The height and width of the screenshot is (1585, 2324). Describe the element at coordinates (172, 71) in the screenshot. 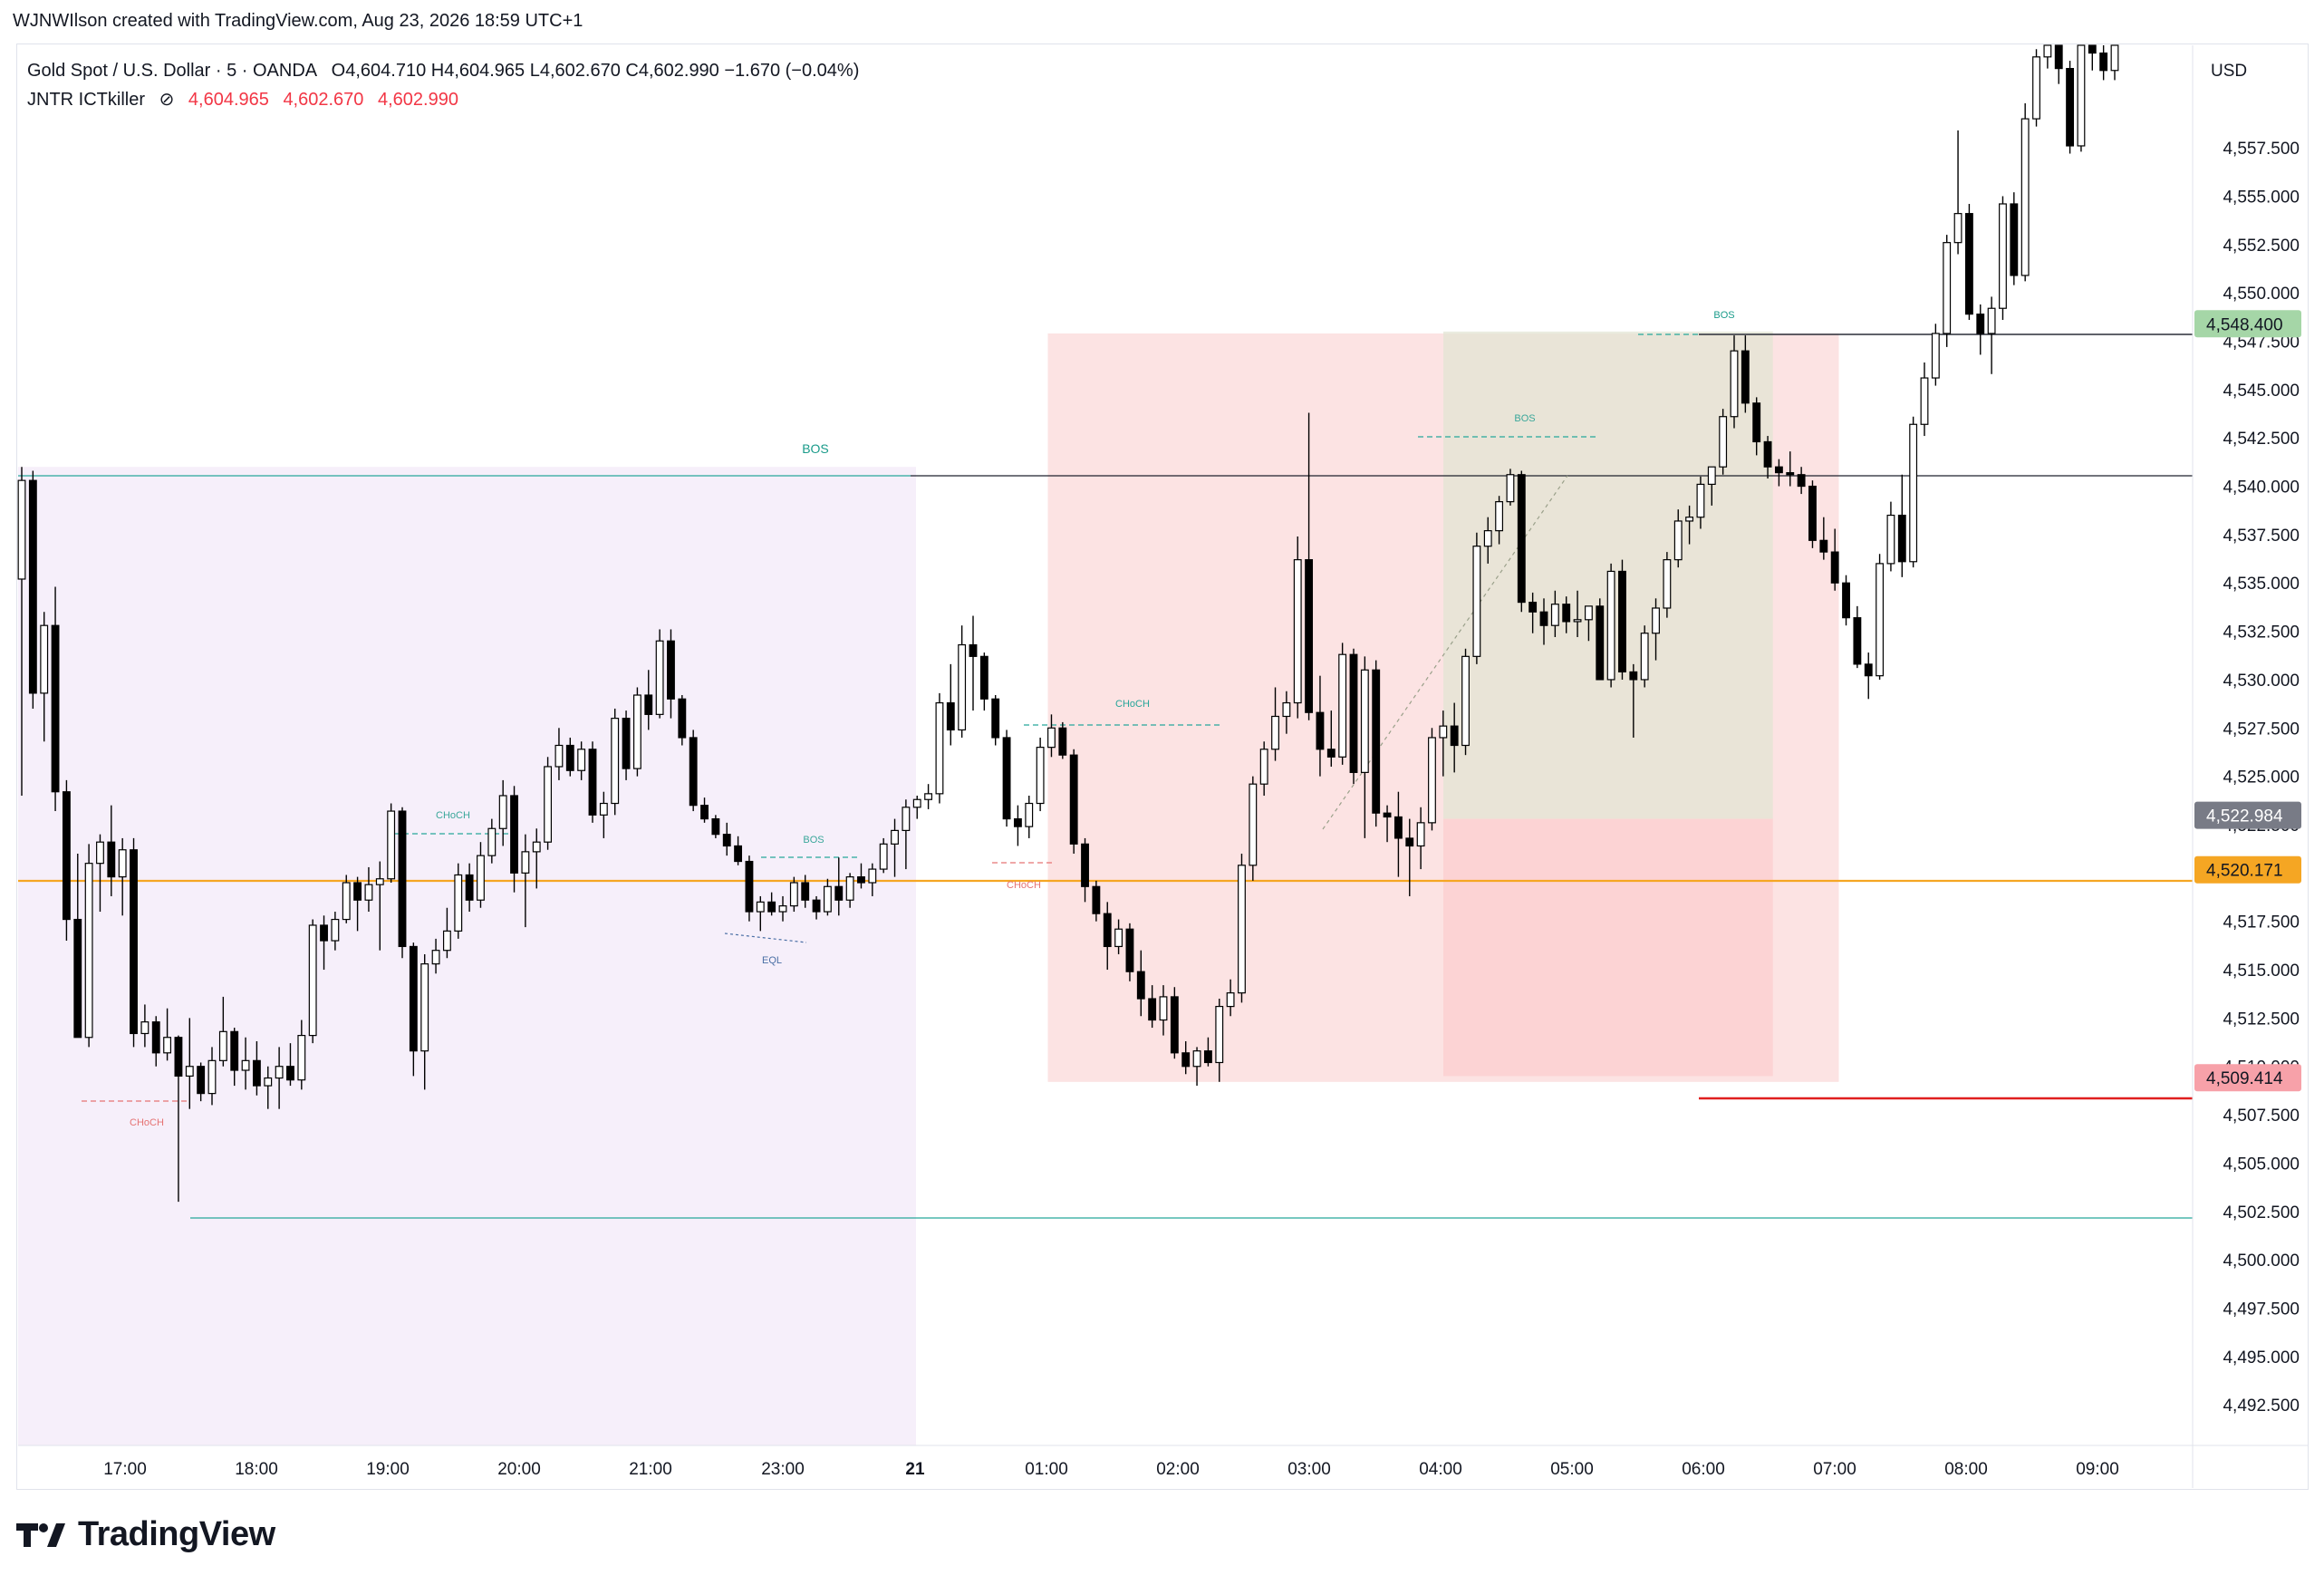

I see `symbol-title: Gold Spot / U.S. Dollar · 5 · OANDA` at that location.